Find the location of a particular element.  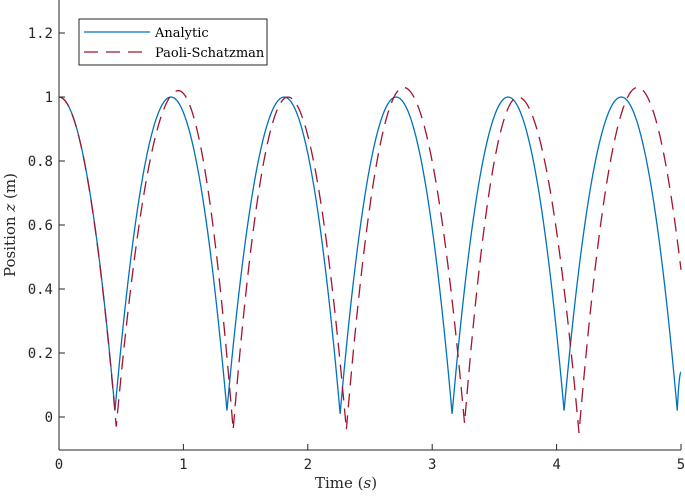

x-tick-label: 1 is located at coordinates (183, 465).